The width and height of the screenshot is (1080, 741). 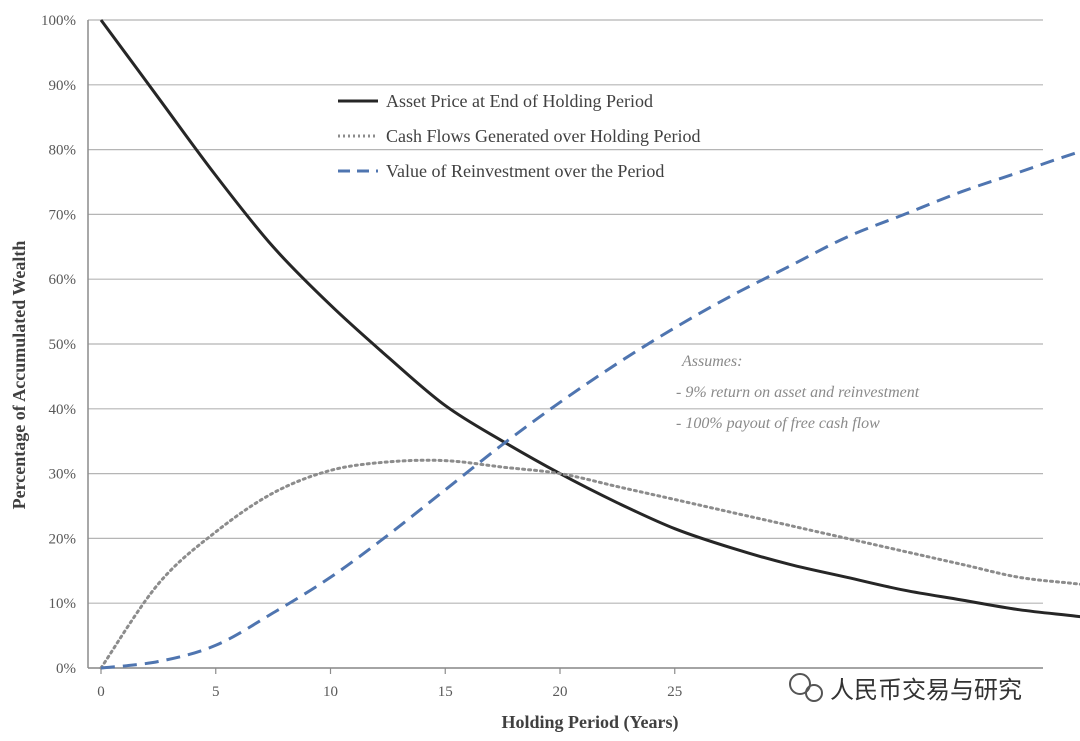 What do you see at coordinates (63, 280) in the screenshot?
I see `y-tick-label: 60%` at bounding box center [63, 280].